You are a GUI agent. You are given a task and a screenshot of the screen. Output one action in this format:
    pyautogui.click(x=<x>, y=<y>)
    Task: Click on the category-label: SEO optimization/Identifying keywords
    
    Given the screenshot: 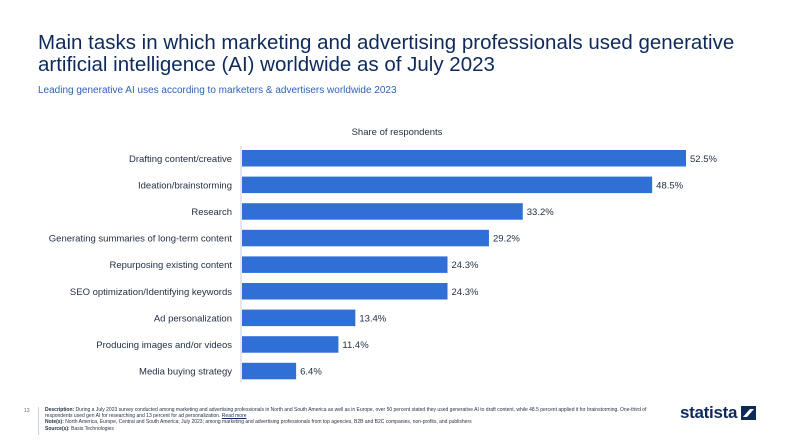 What is the action you would take?
    pyautogui.click(x=151, y=292)
    